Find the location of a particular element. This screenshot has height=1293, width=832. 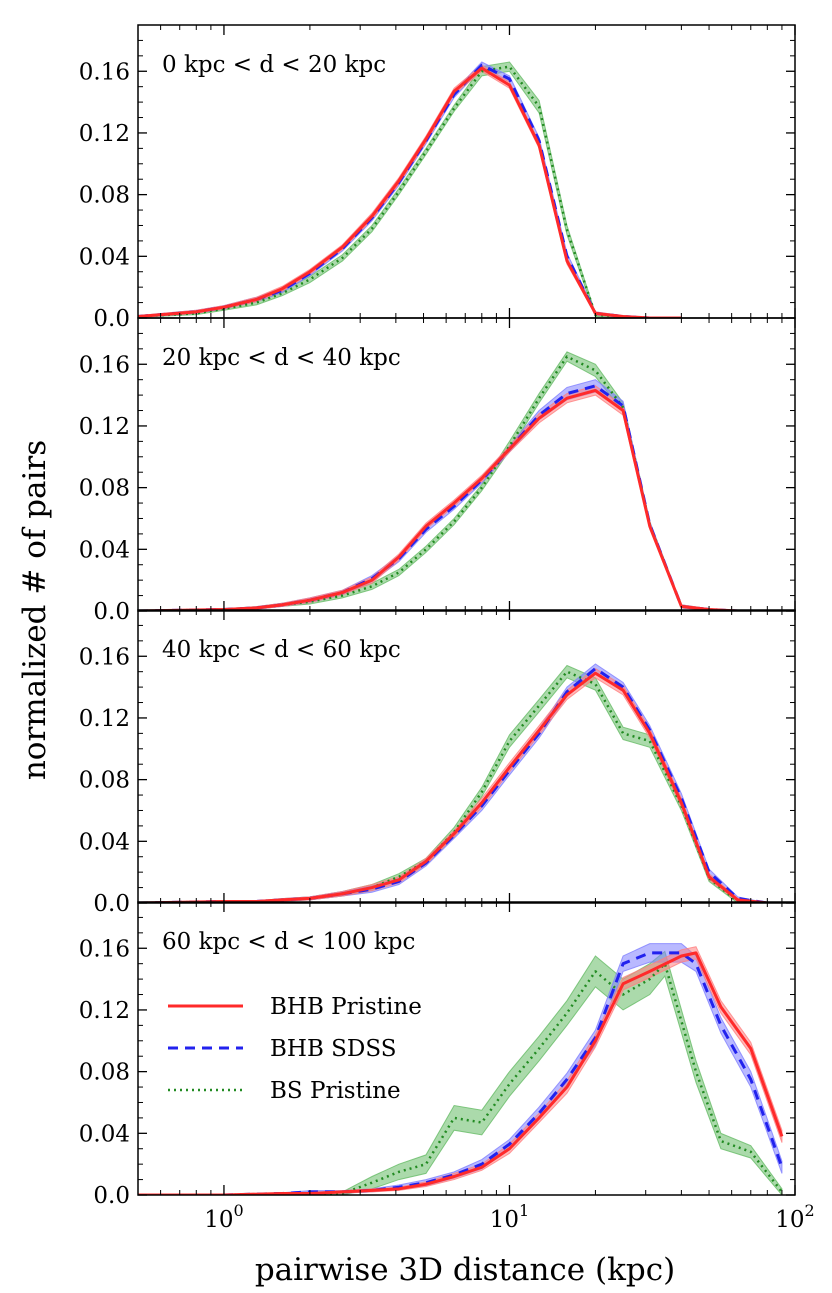

panel-2-bs_pristine-line is located at coordinates (453, 483).